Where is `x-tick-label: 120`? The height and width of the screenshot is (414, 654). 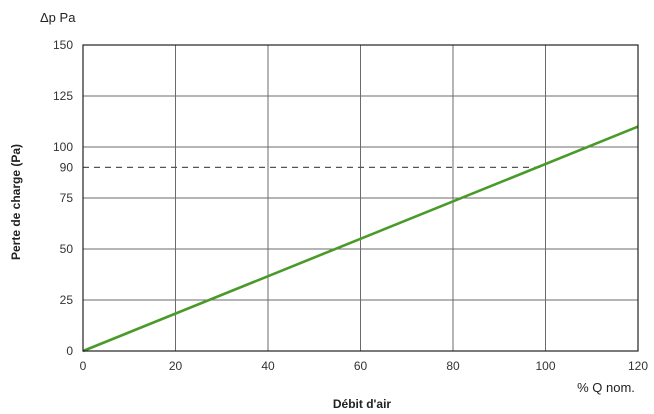 x-tick-label: 120 is located at coordinates (638, 366).